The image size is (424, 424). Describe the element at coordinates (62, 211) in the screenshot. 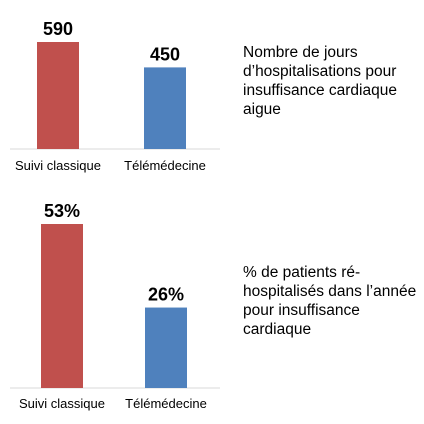

I see `value-label-suivi-classique: 53%` at that location.